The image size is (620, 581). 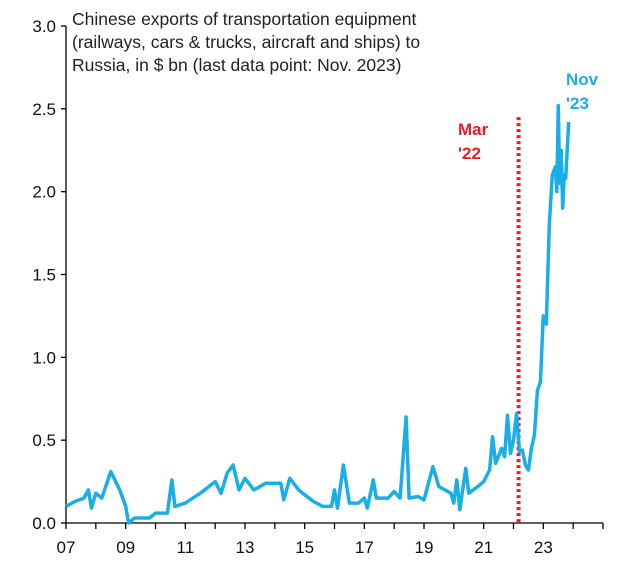 What do you see at coordinates (44, 440) in the screenshot?
I see `y-tick-label: 0.5` at bounding box center [44, 440].